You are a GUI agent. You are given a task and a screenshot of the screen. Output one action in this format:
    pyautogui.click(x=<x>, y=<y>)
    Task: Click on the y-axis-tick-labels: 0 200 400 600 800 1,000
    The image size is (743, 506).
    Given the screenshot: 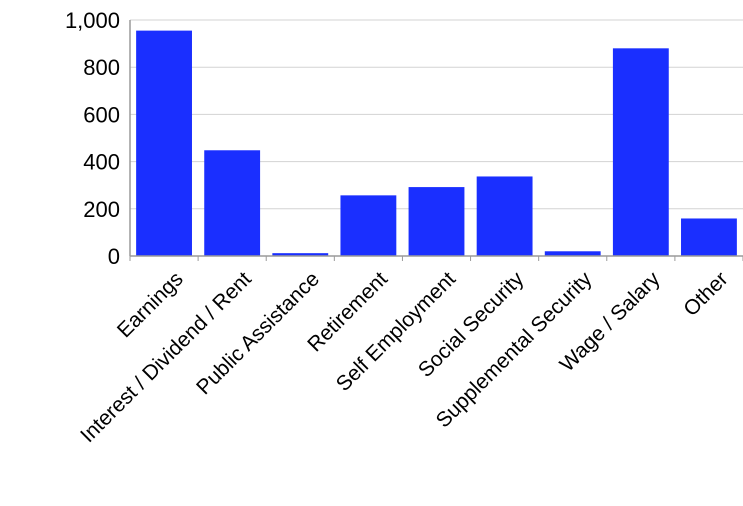 What is the action you would take?
    pyautogui.click(x=92, y=138)
    